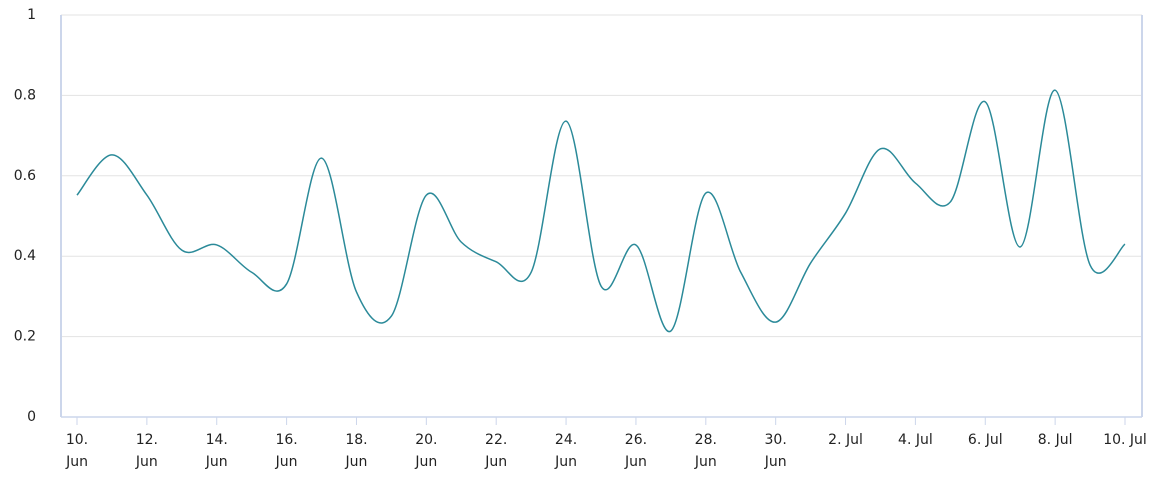 Image resolution: width=1158 pixels, height=486 pixels. Describe the element at coordinates (25, 95) in the screenshot. I see `y-tick-label: 0.8` at that location.